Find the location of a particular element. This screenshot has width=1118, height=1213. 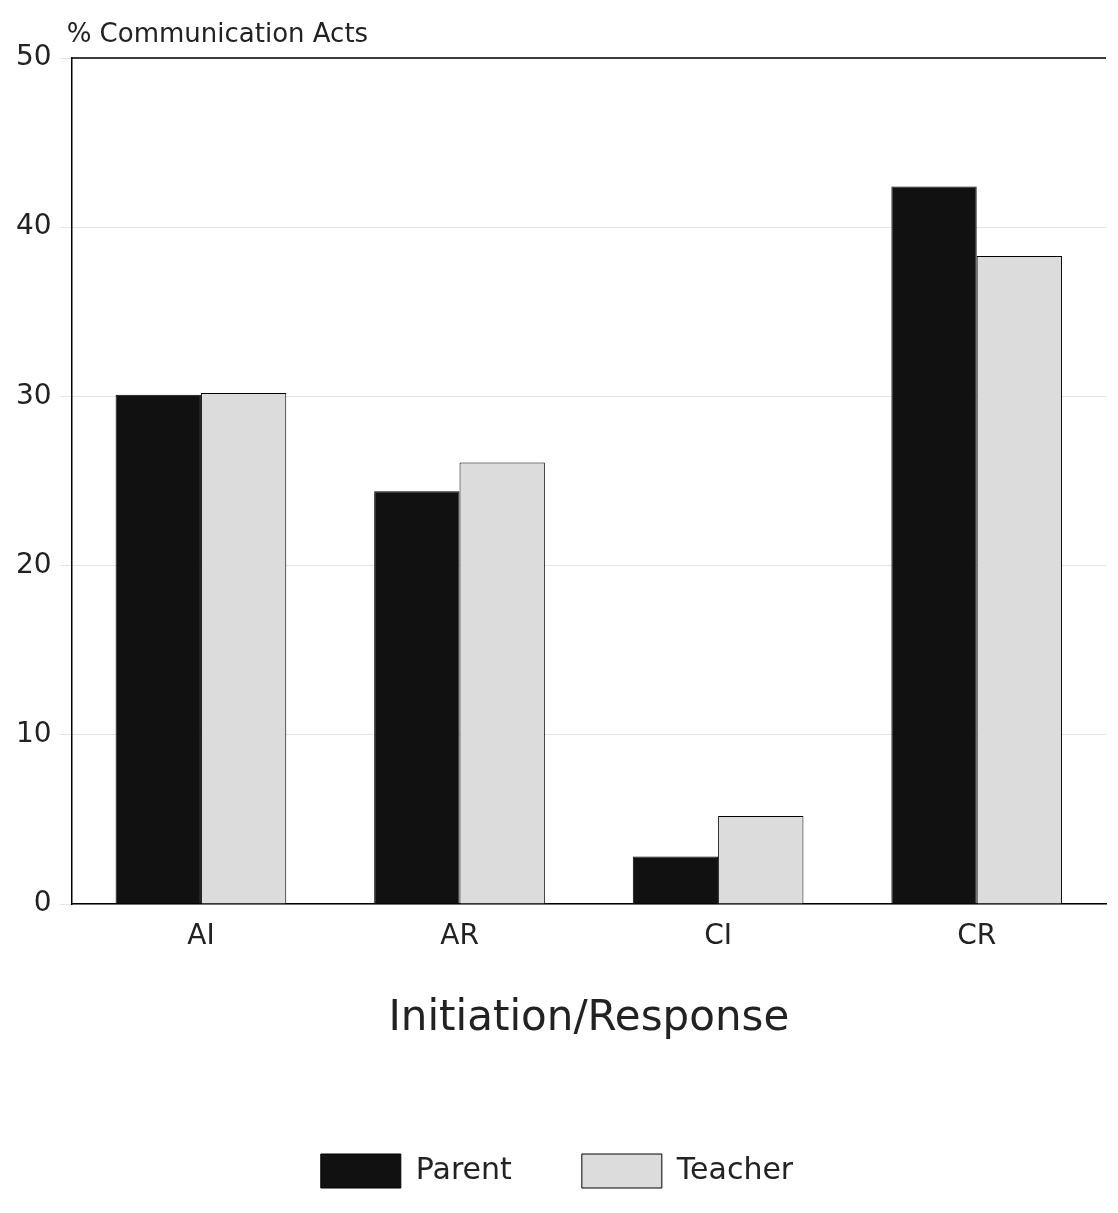

legend-label: Parent is located at coordinates (464, 1168).